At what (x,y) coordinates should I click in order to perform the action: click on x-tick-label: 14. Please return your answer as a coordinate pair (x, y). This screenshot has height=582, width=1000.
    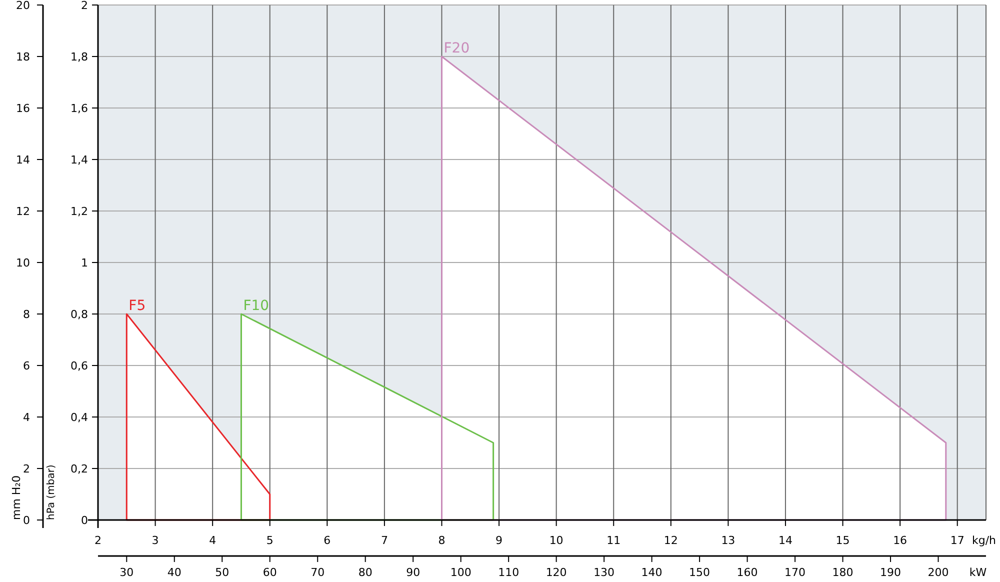
    Looking at the image, I should click on (785, 540).